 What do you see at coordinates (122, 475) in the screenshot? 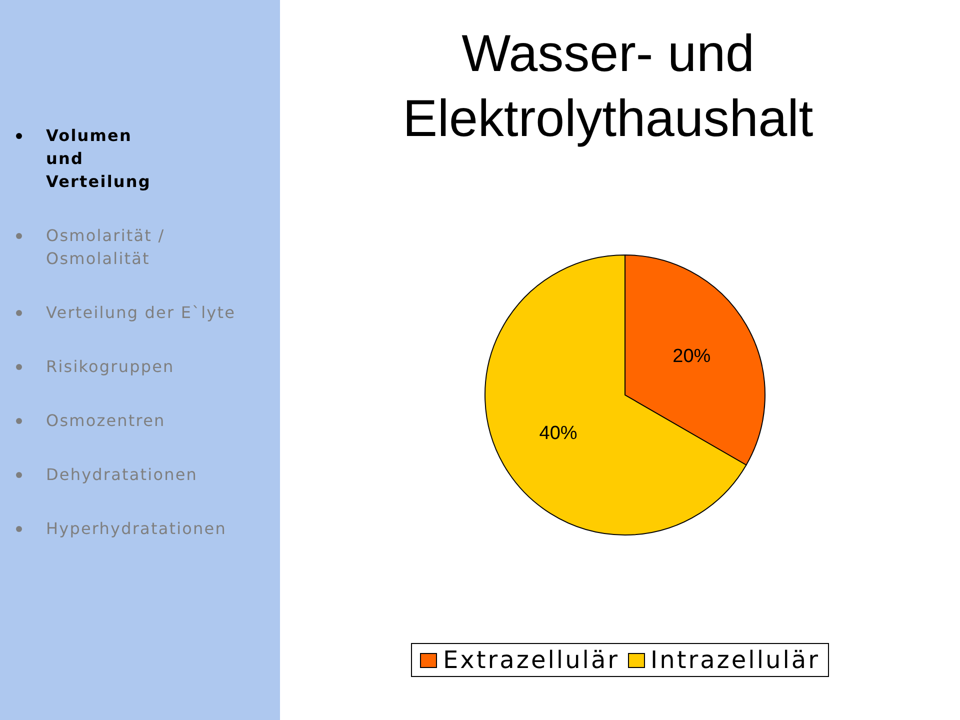
I see `text: Dehydratationen` at bounding box center [122, 475].